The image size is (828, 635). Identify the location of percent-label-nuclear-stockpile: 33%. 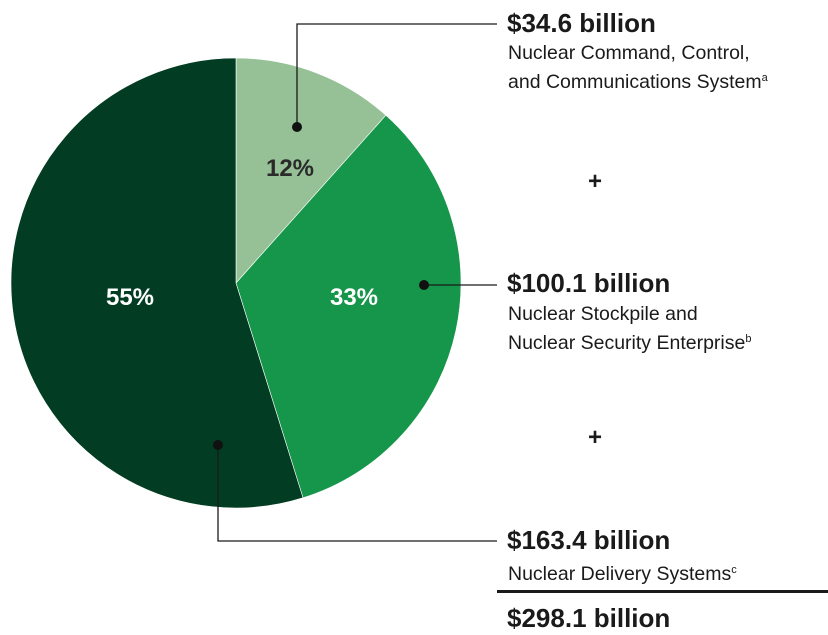
(354, 297).